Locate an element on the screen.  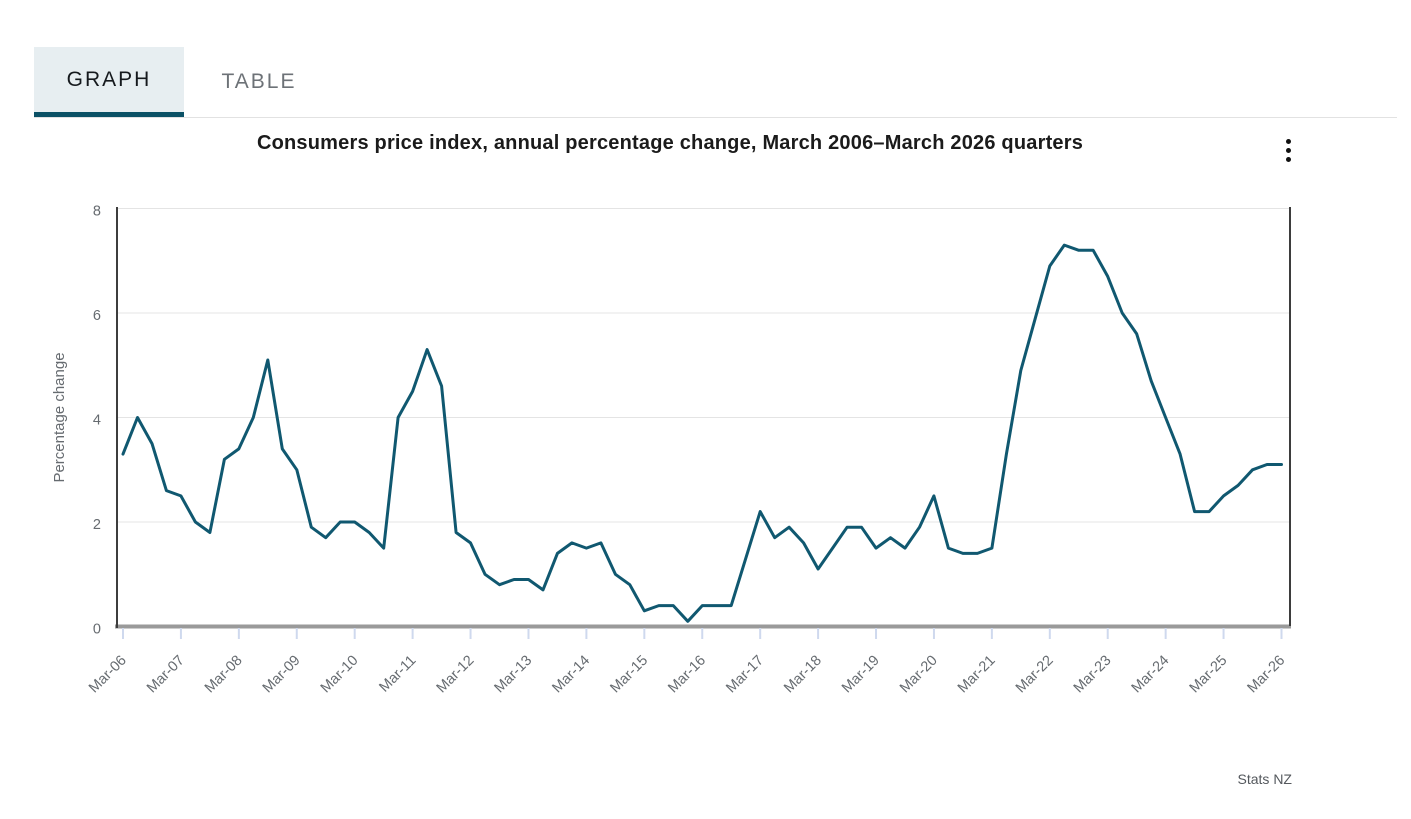
tab-graph: GRAPH is located at coordinates (109, 82).